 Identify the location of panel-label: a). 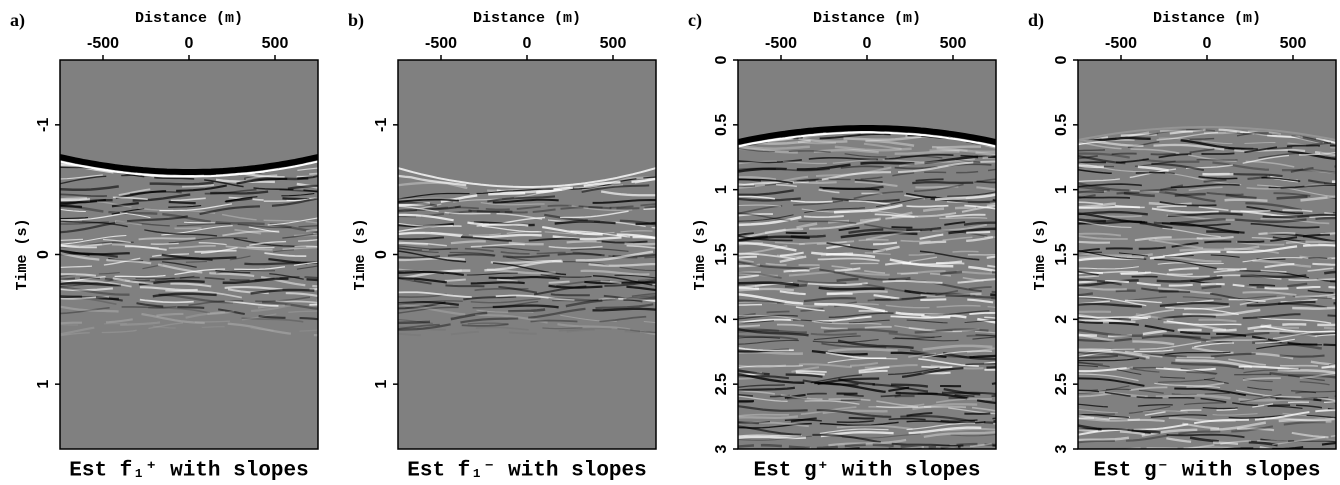
(17, 20).